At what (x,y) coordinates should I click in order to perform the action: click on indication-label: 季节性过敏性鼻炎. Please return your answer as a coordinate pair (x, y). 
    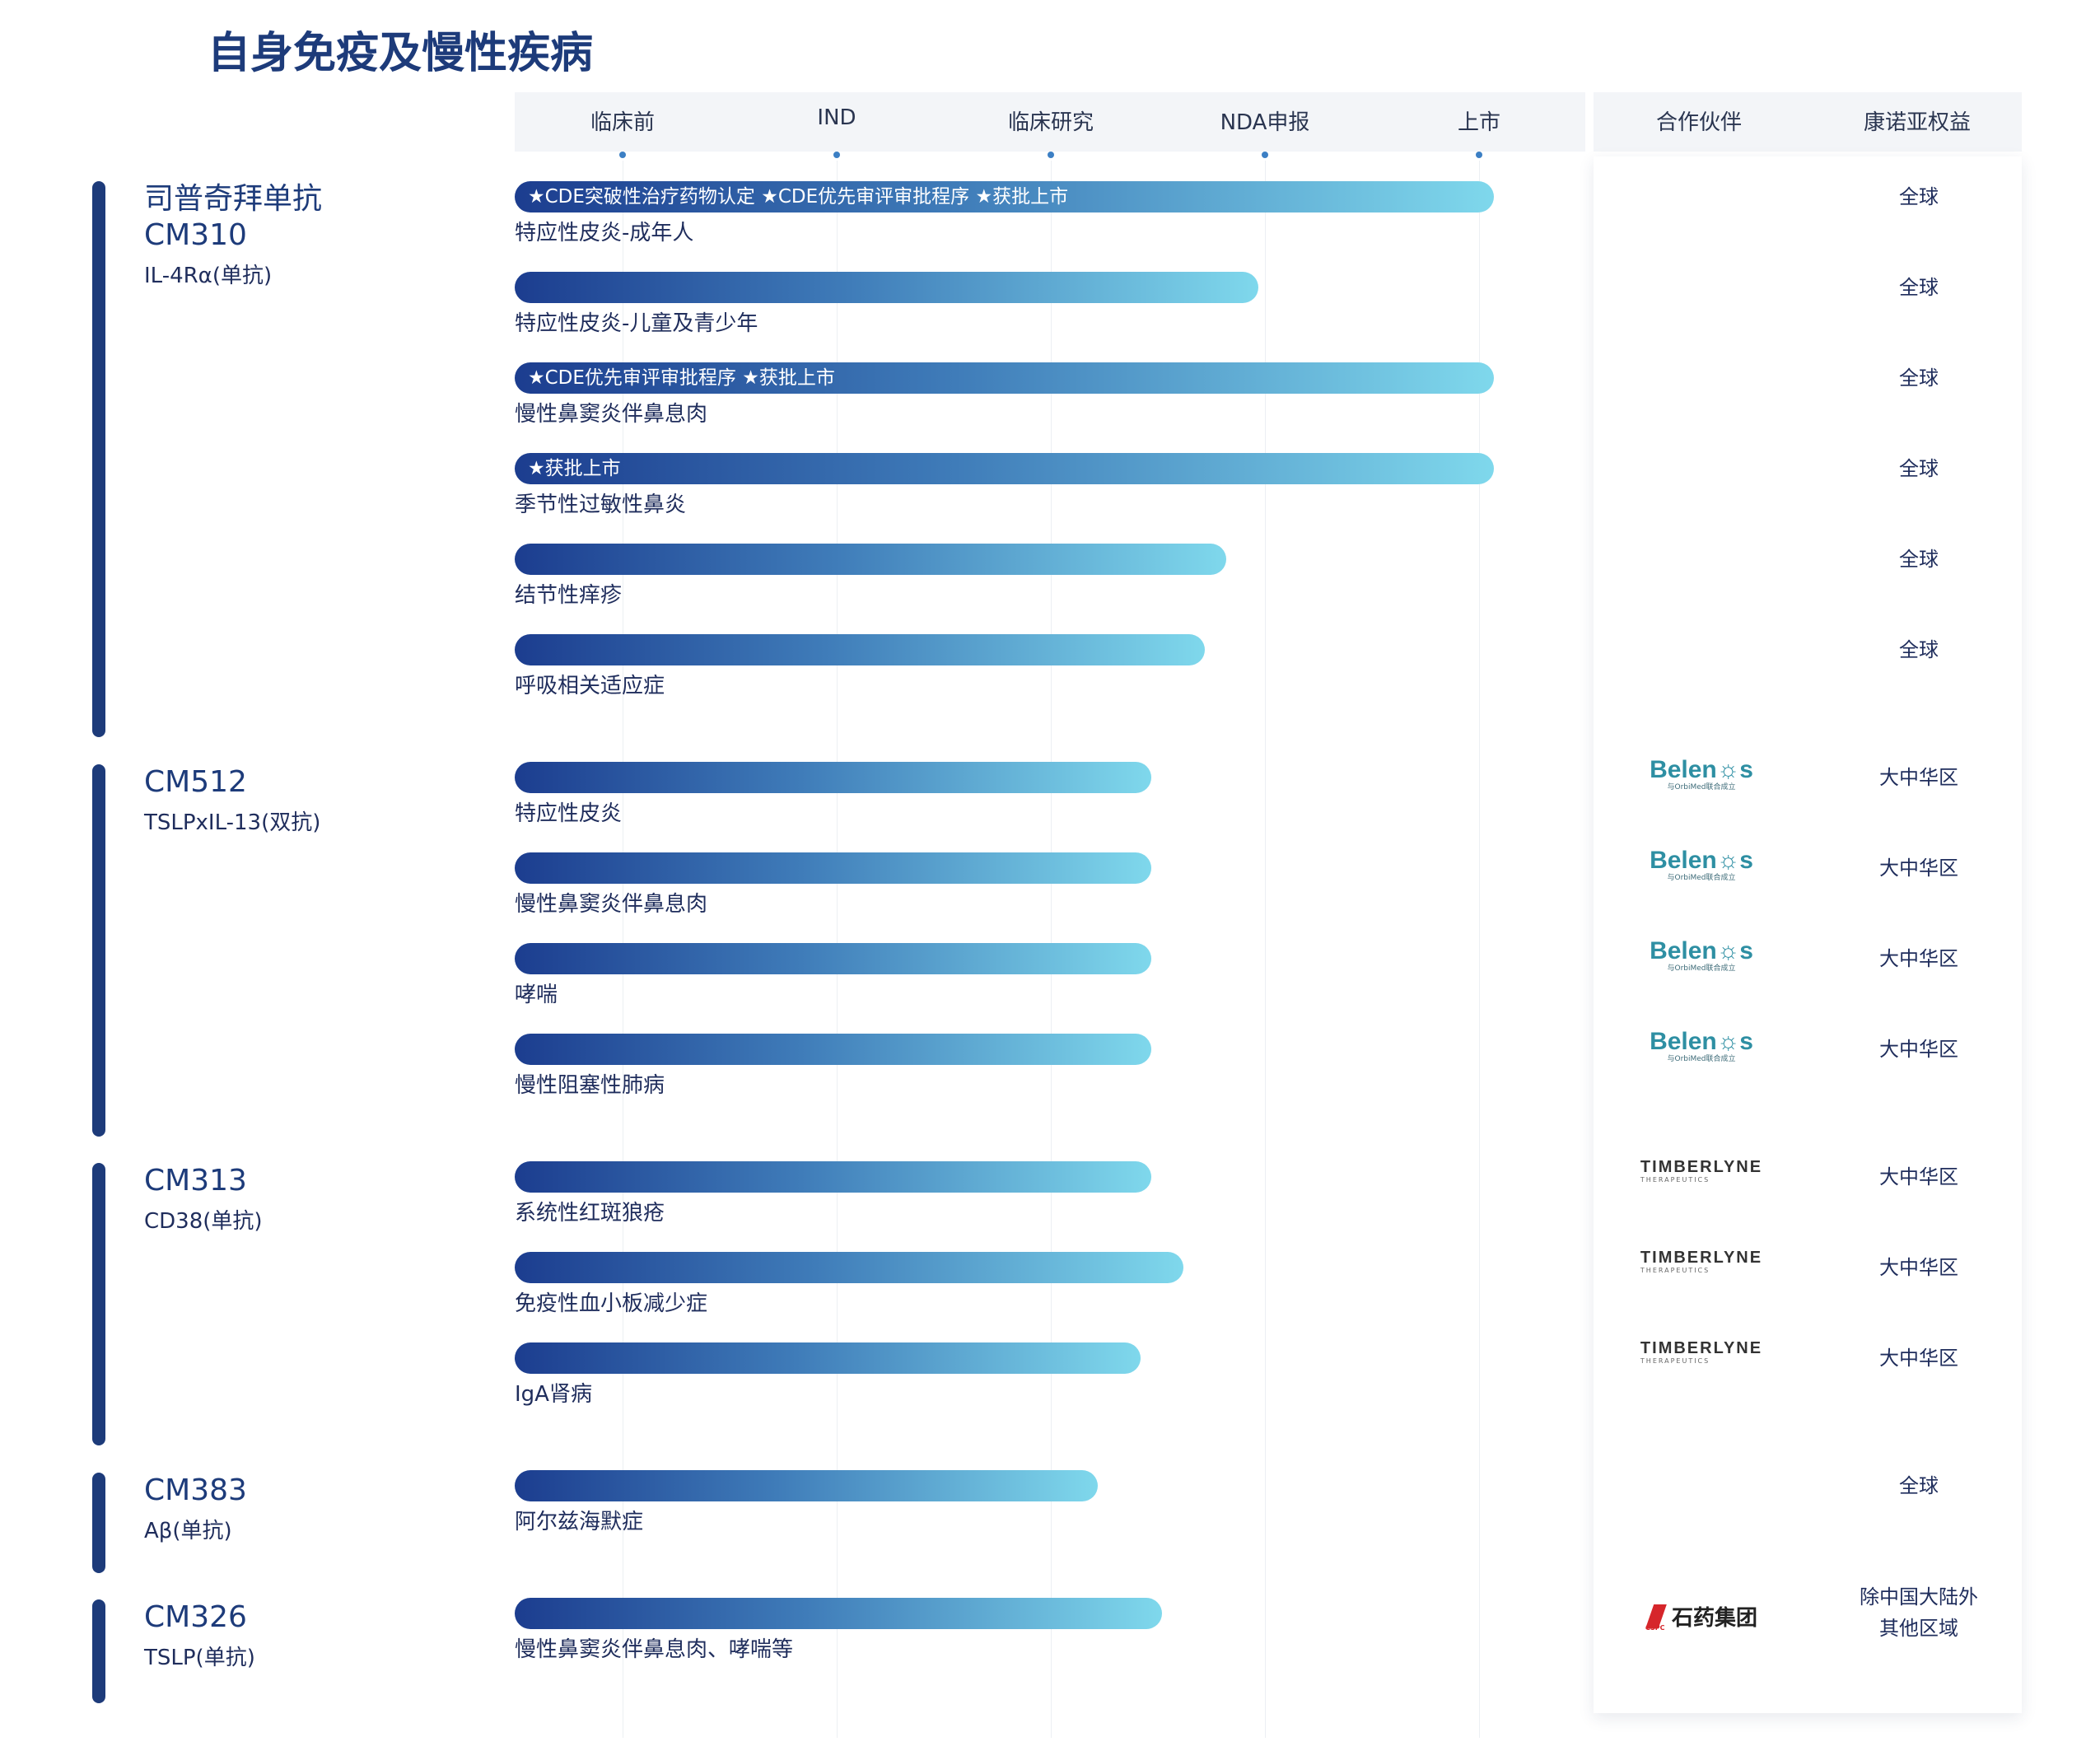
    Looking at the image, I should click on (601, 505).